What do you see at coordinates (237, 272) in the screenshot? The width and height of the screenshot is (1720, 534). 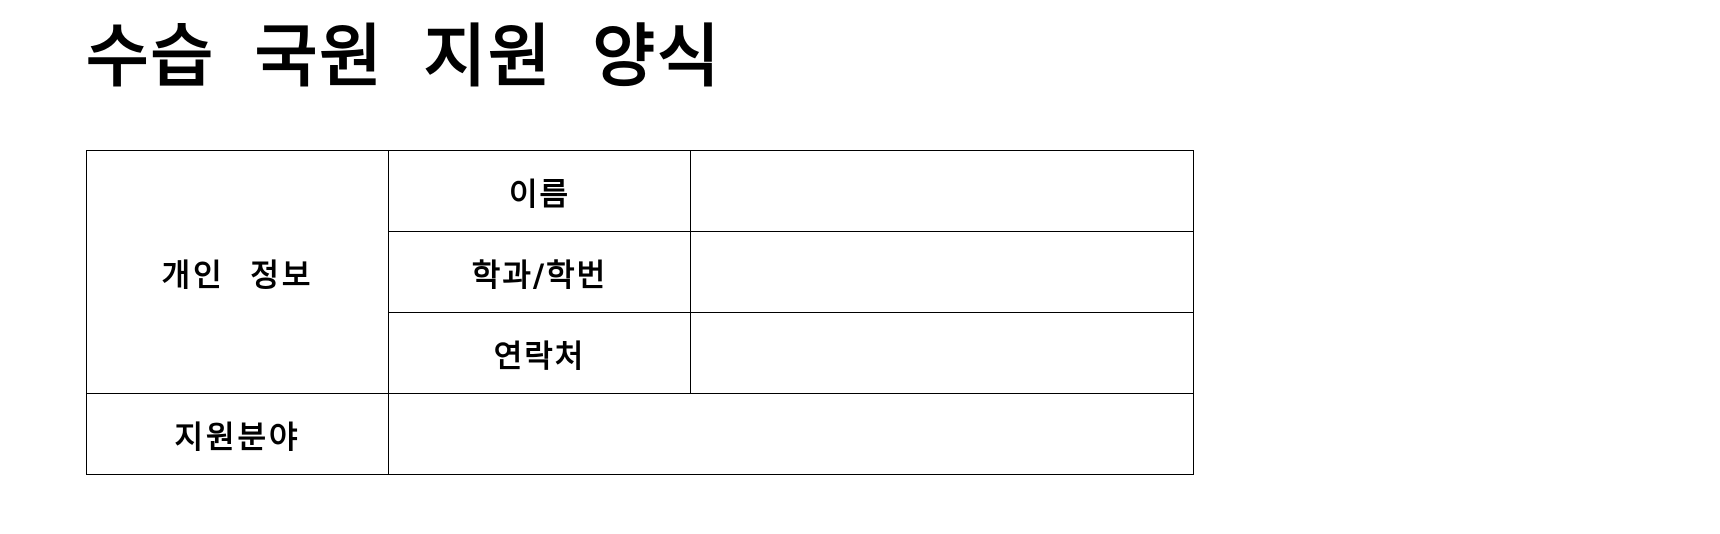 I see `personal-info-label: 개인 정보` at bounding box center [237, 272].